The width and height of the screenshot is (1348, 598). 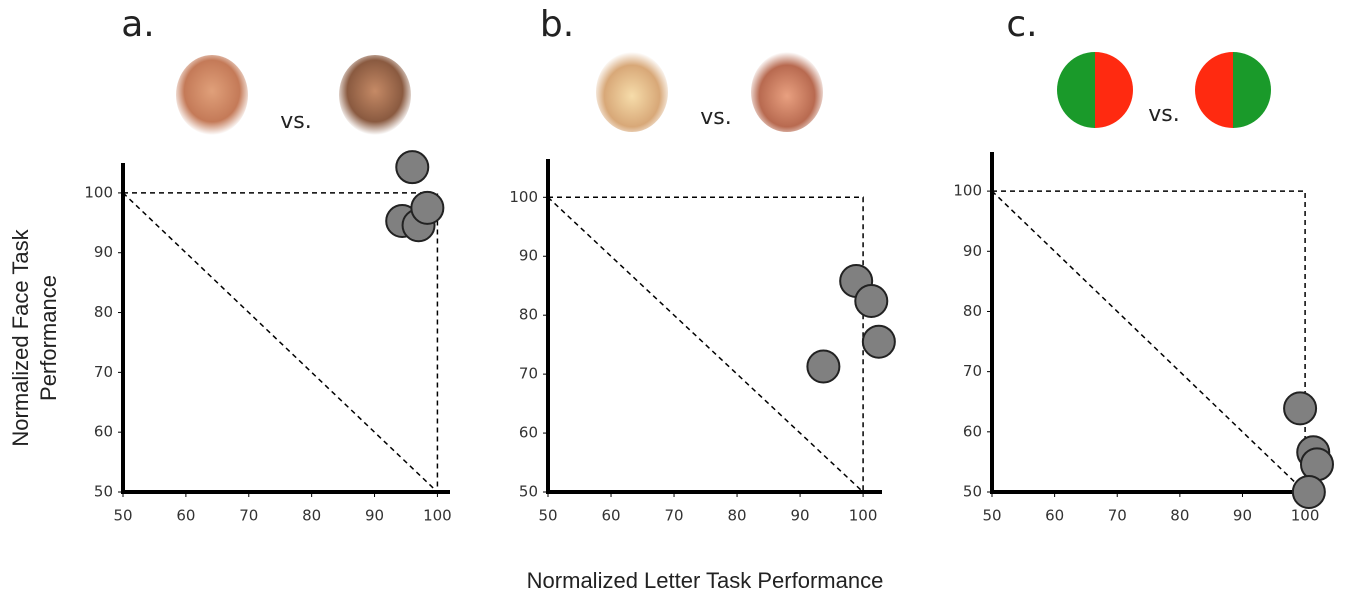 I want to click on x-axis-label: Normalized Letter Task Performance, so click(x=705, y=580).